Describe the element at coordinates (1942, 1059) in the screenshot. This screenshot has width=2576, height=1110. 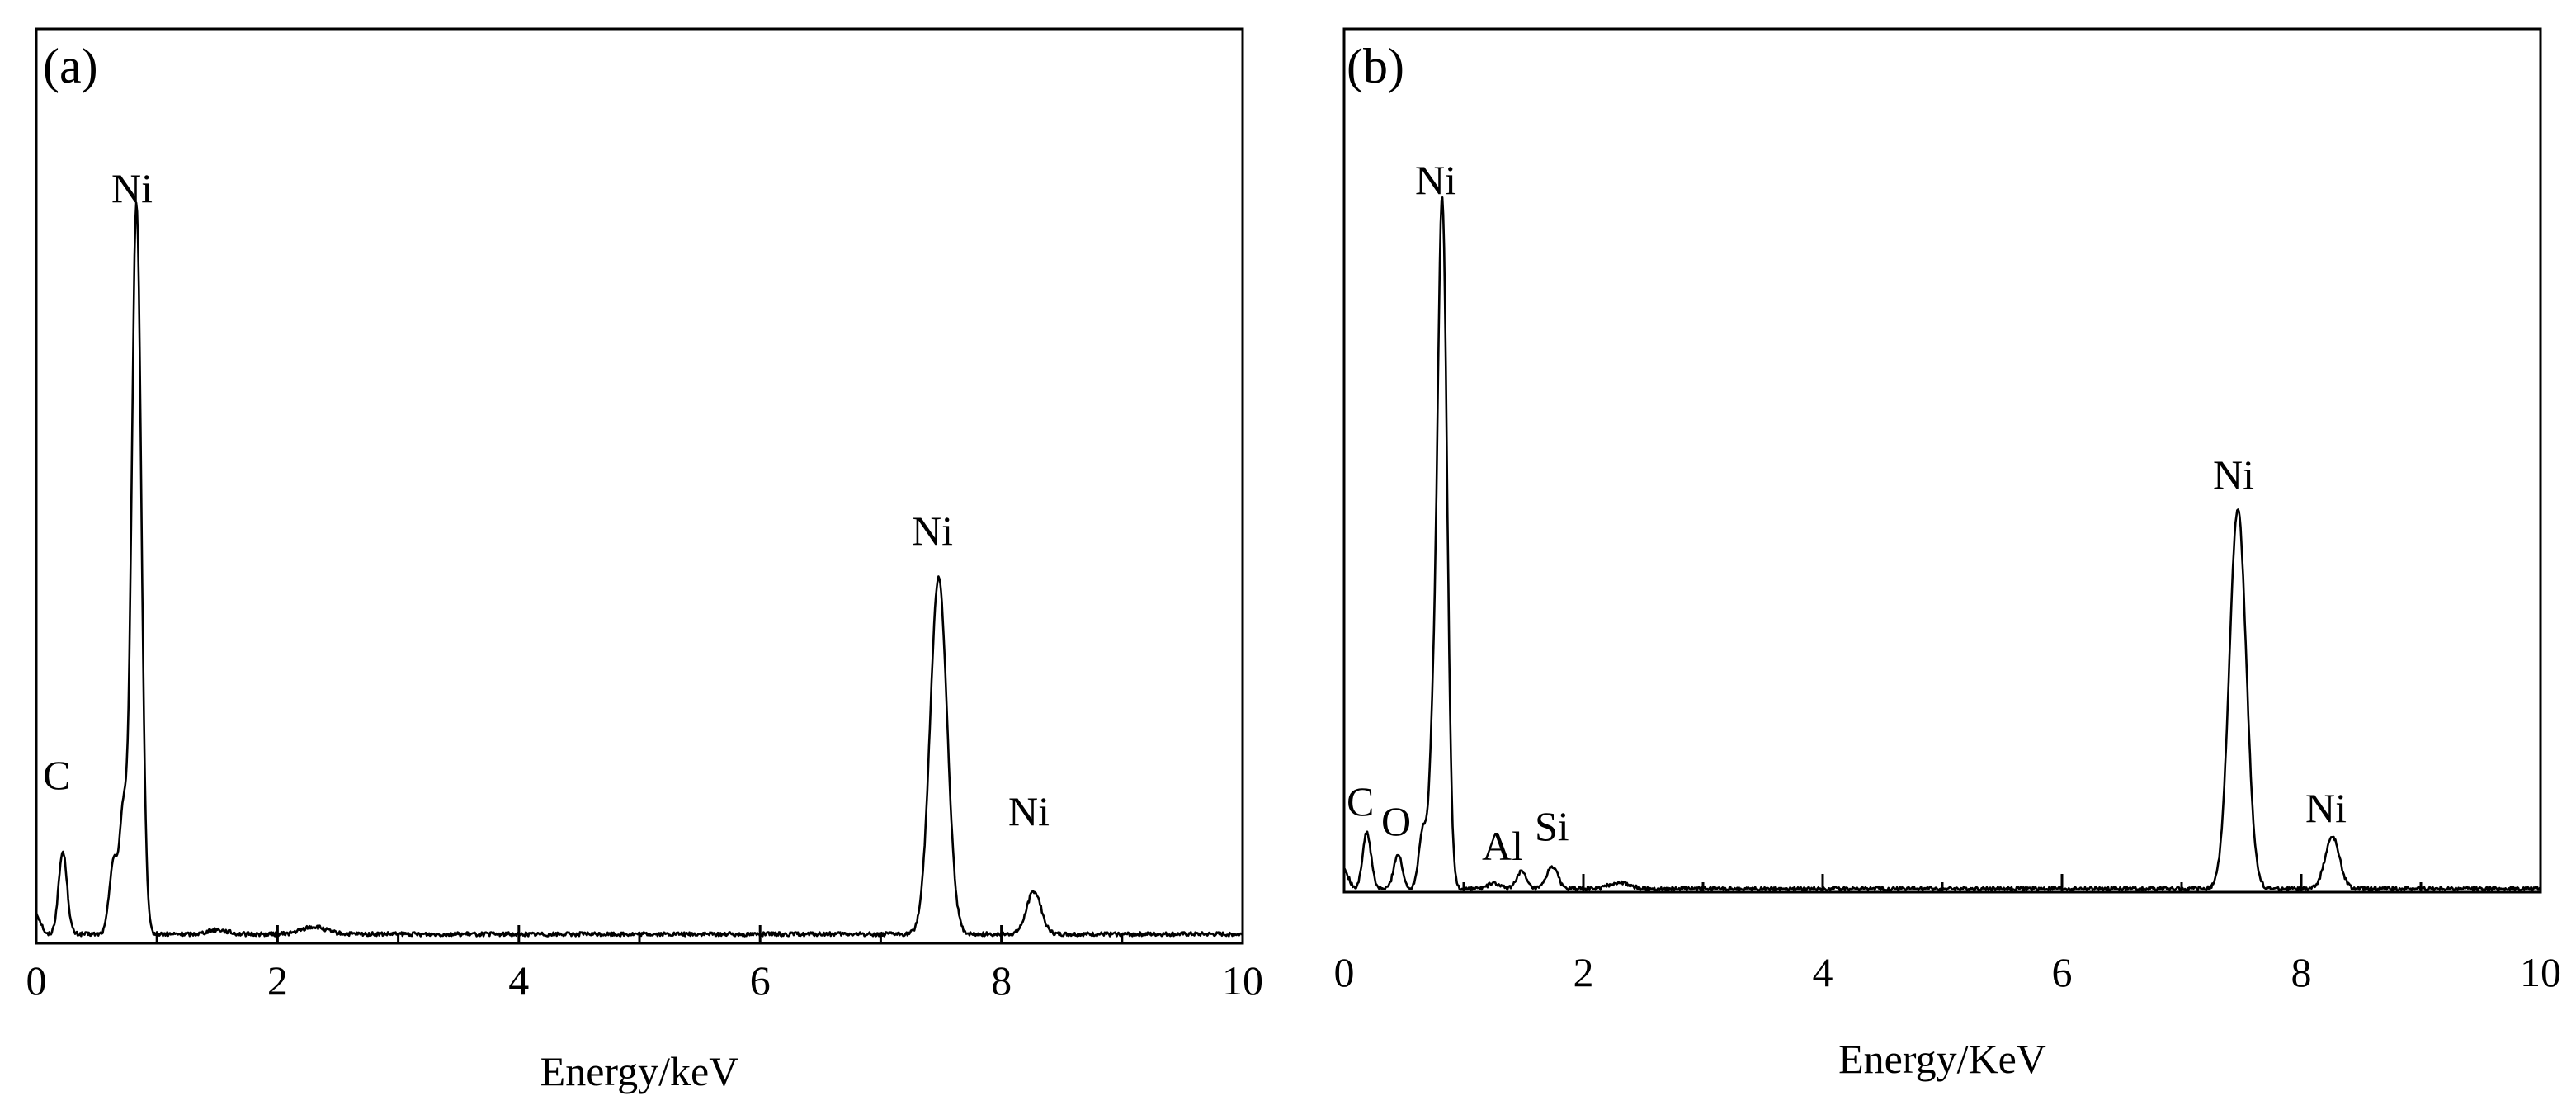
I see `x-axis-title-b: Energy/KeV` at that location.